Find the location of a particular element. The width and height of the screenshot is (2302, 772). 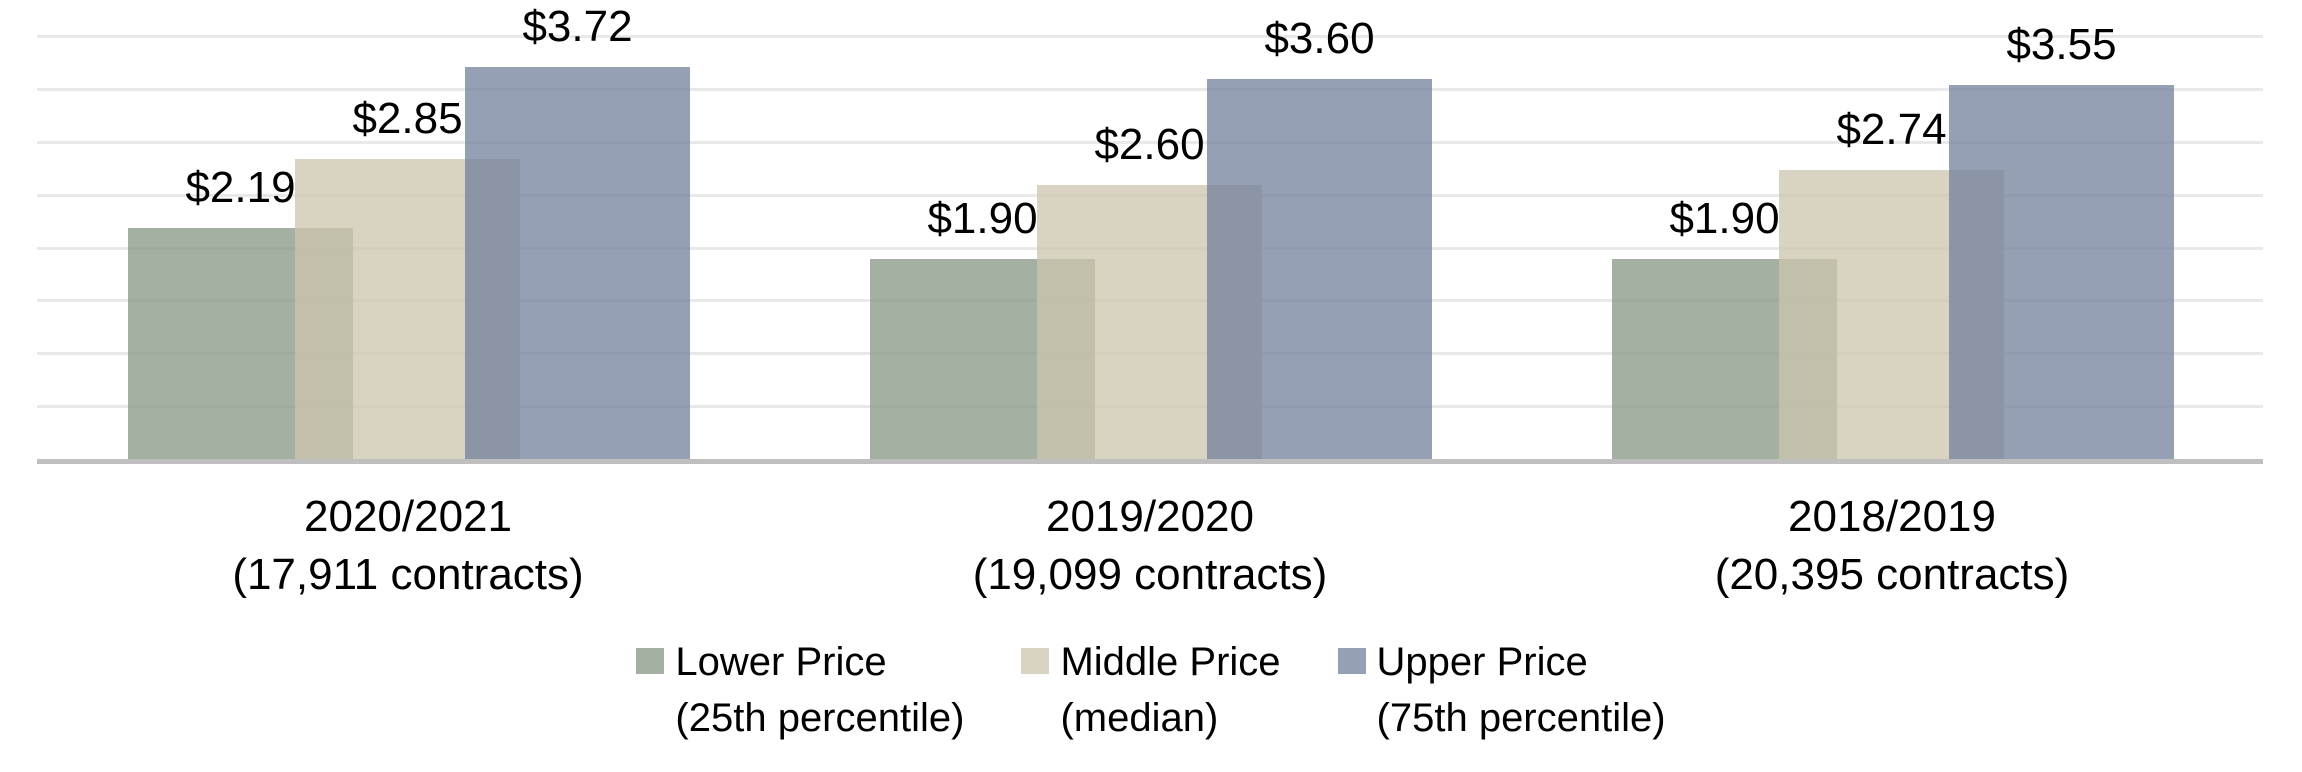

category-label: 2018/2019 (20,395 contracts) is located at coordinates (1892, 546).